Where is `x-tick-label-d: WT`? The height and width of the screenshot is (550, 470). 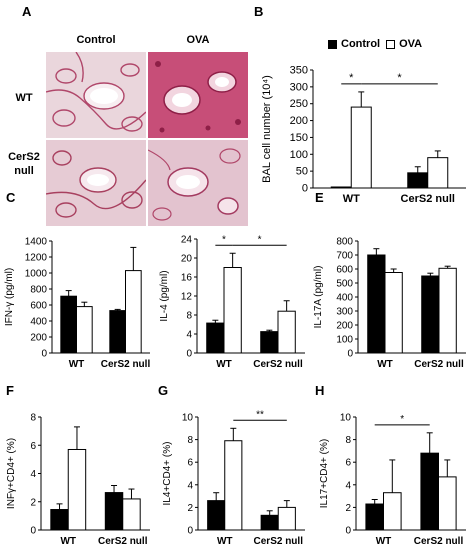 x-tick-label-d: WT is located at coordinates (224, 364).